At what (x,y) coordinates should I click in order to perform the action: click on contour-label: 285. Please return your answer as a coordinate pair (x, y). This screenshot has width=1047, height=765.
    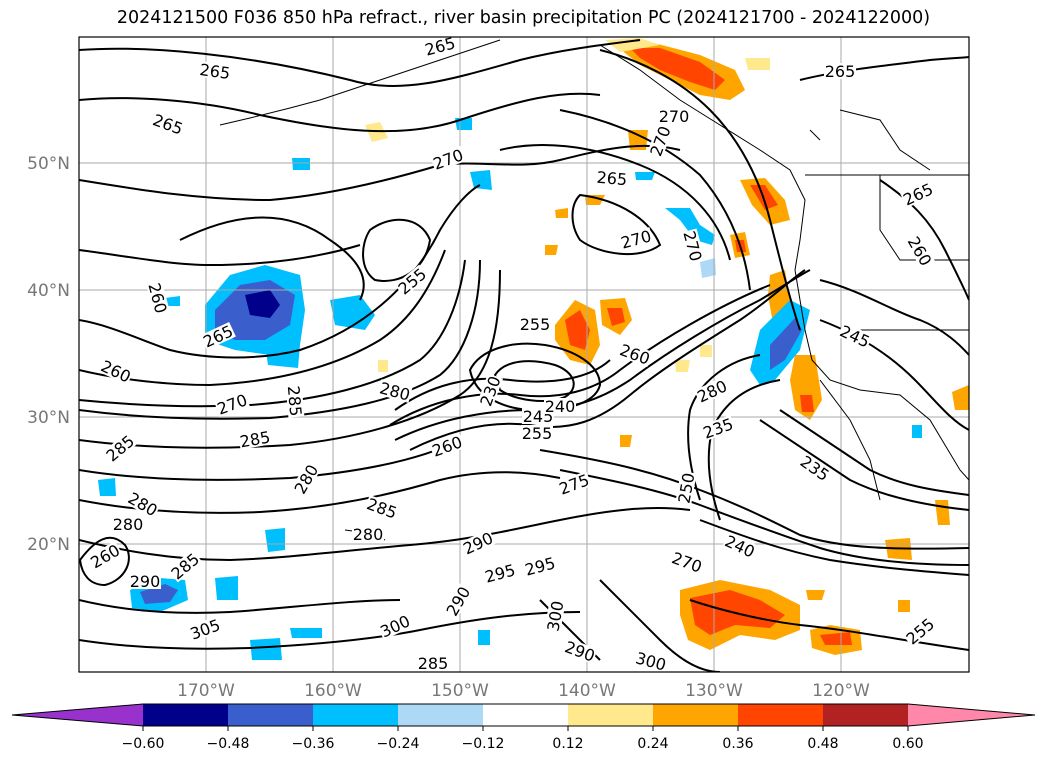
    Looking at the image, I should click on (295, 401).